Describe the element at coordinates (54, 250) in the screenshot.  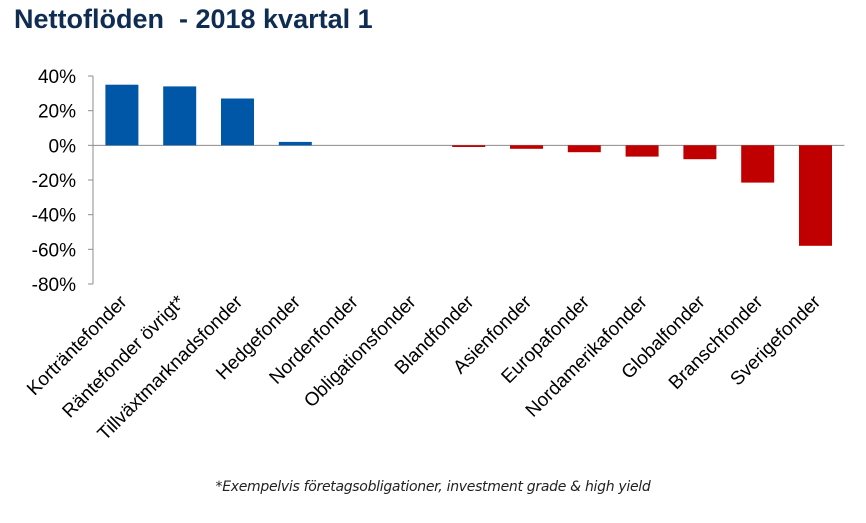
I see `y-tick-label: -60%` at that location.